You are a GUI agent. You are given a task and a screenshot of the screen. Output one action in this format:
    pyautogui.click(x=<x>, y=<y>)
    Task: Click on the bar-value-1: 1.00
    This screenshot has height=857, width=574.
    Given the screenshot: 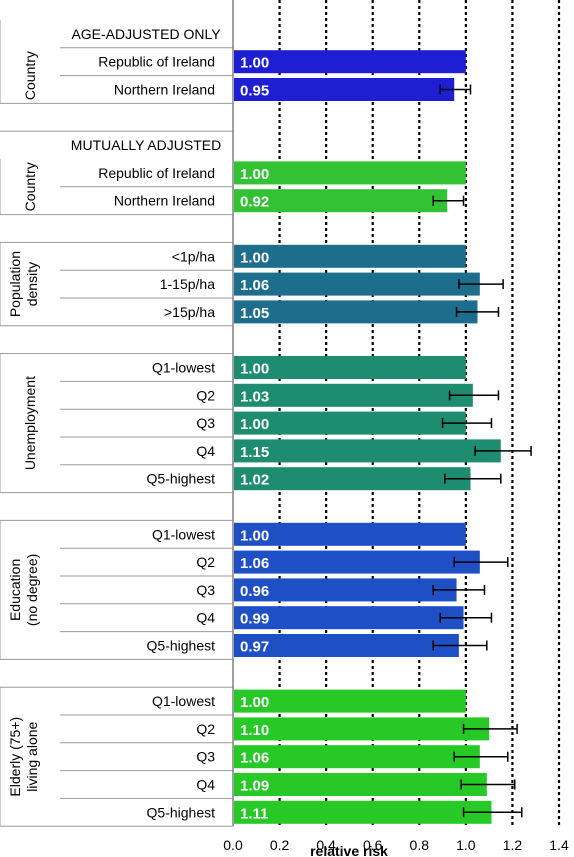 What is the action you would take?
    pyautogui.click(x=254, y=63)
    